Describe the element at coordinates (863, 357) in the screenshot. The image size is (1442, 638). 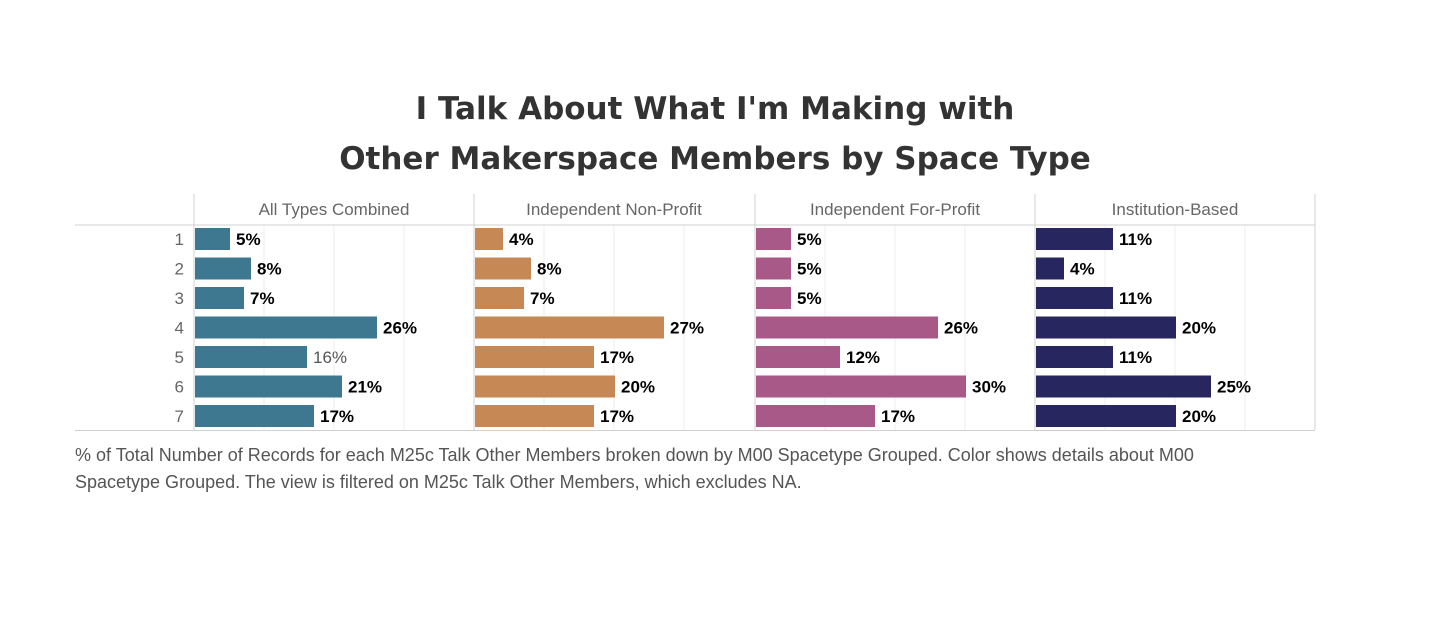
I see `data-label: 12%` at that location.